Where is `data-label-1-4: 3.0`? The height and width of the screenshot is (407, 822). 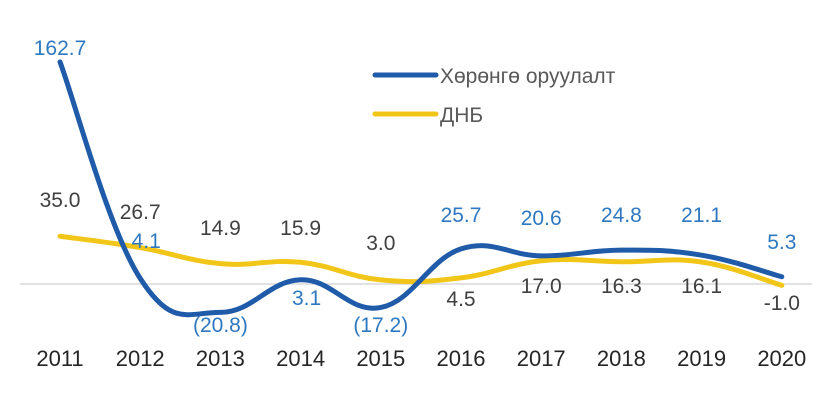
data-label-1-4: 3.0 is located at coordinates (380, 243).